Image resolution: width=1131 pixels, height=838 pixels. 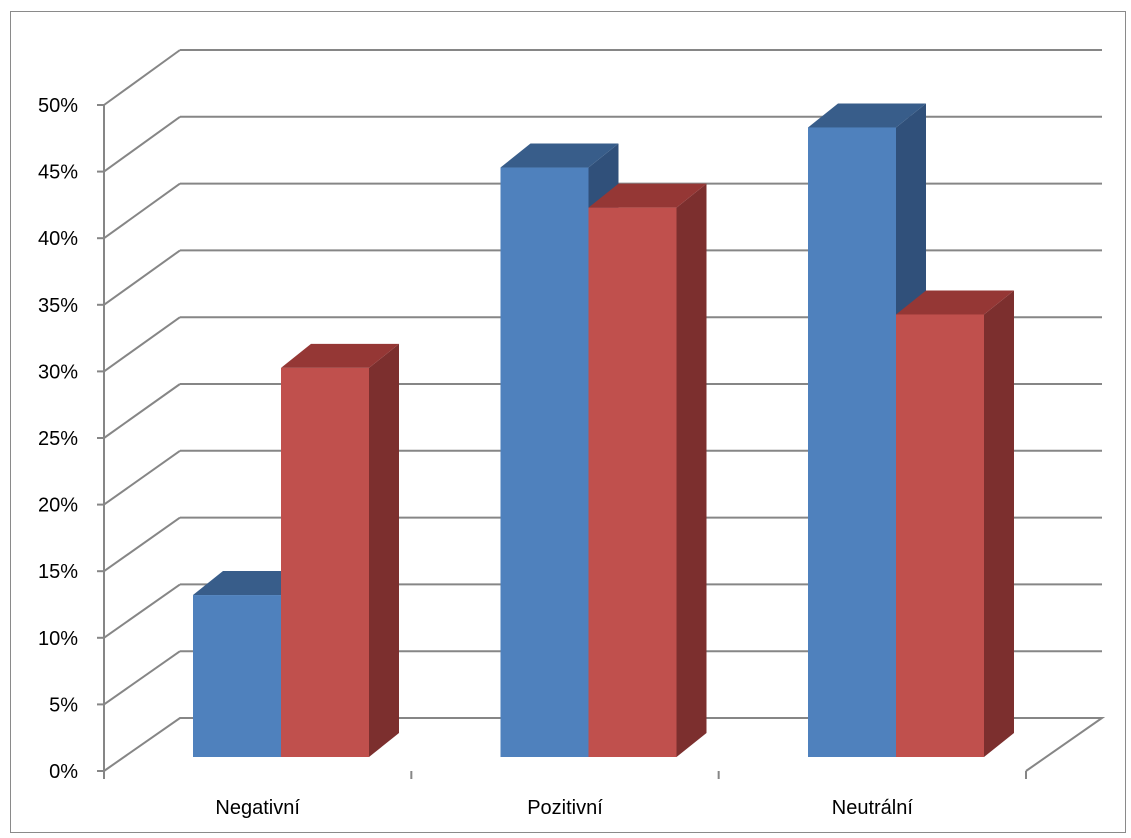 What do you see at coordinates (63, 772) in the screenshot?
I see `y-tick-label: 0%` at bounding box center [63, 772].